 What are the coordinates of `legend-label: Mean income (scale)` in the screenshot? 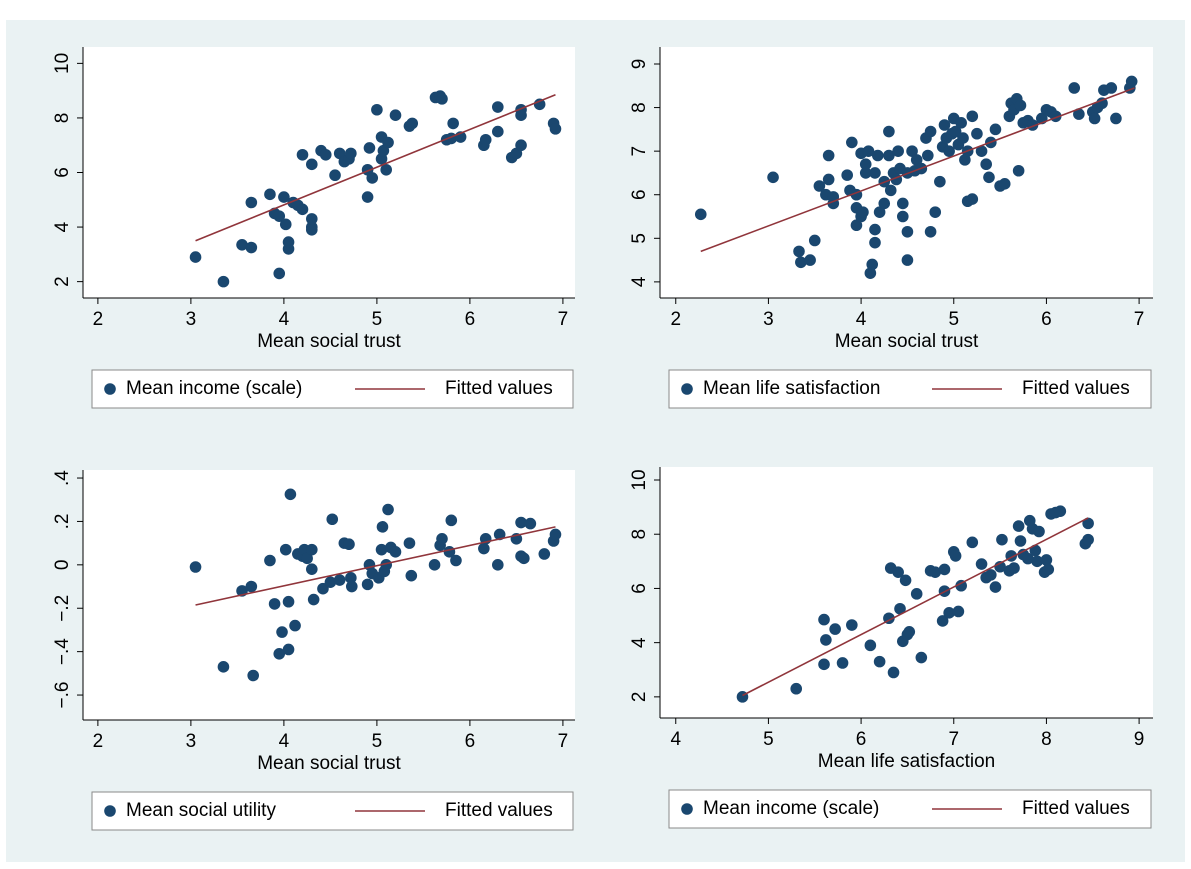 It's located at (214, 388).